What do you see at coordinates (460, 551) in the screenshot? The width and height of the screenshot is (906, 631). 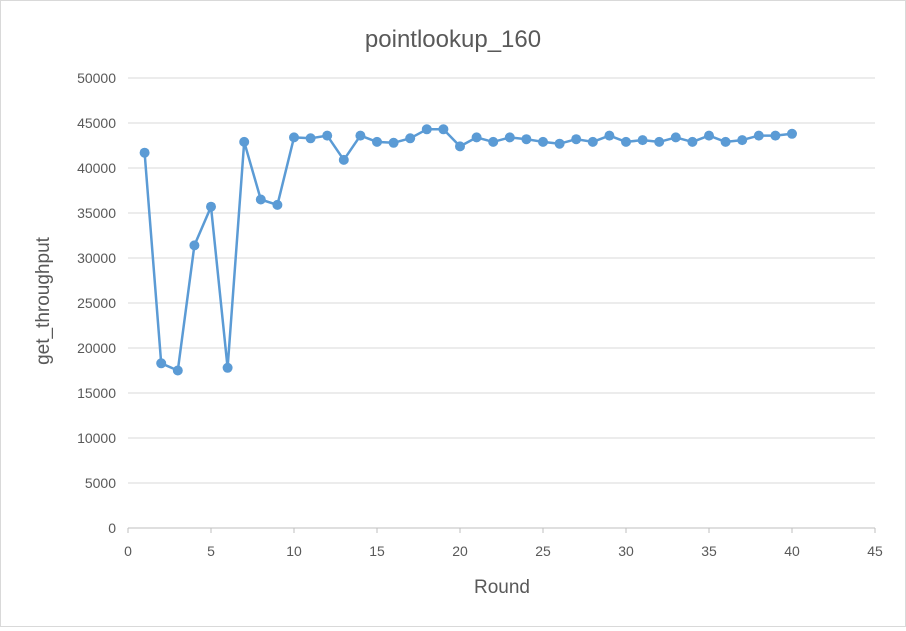 I see `x-tick-label: 20` at bounding box center [460, 551].